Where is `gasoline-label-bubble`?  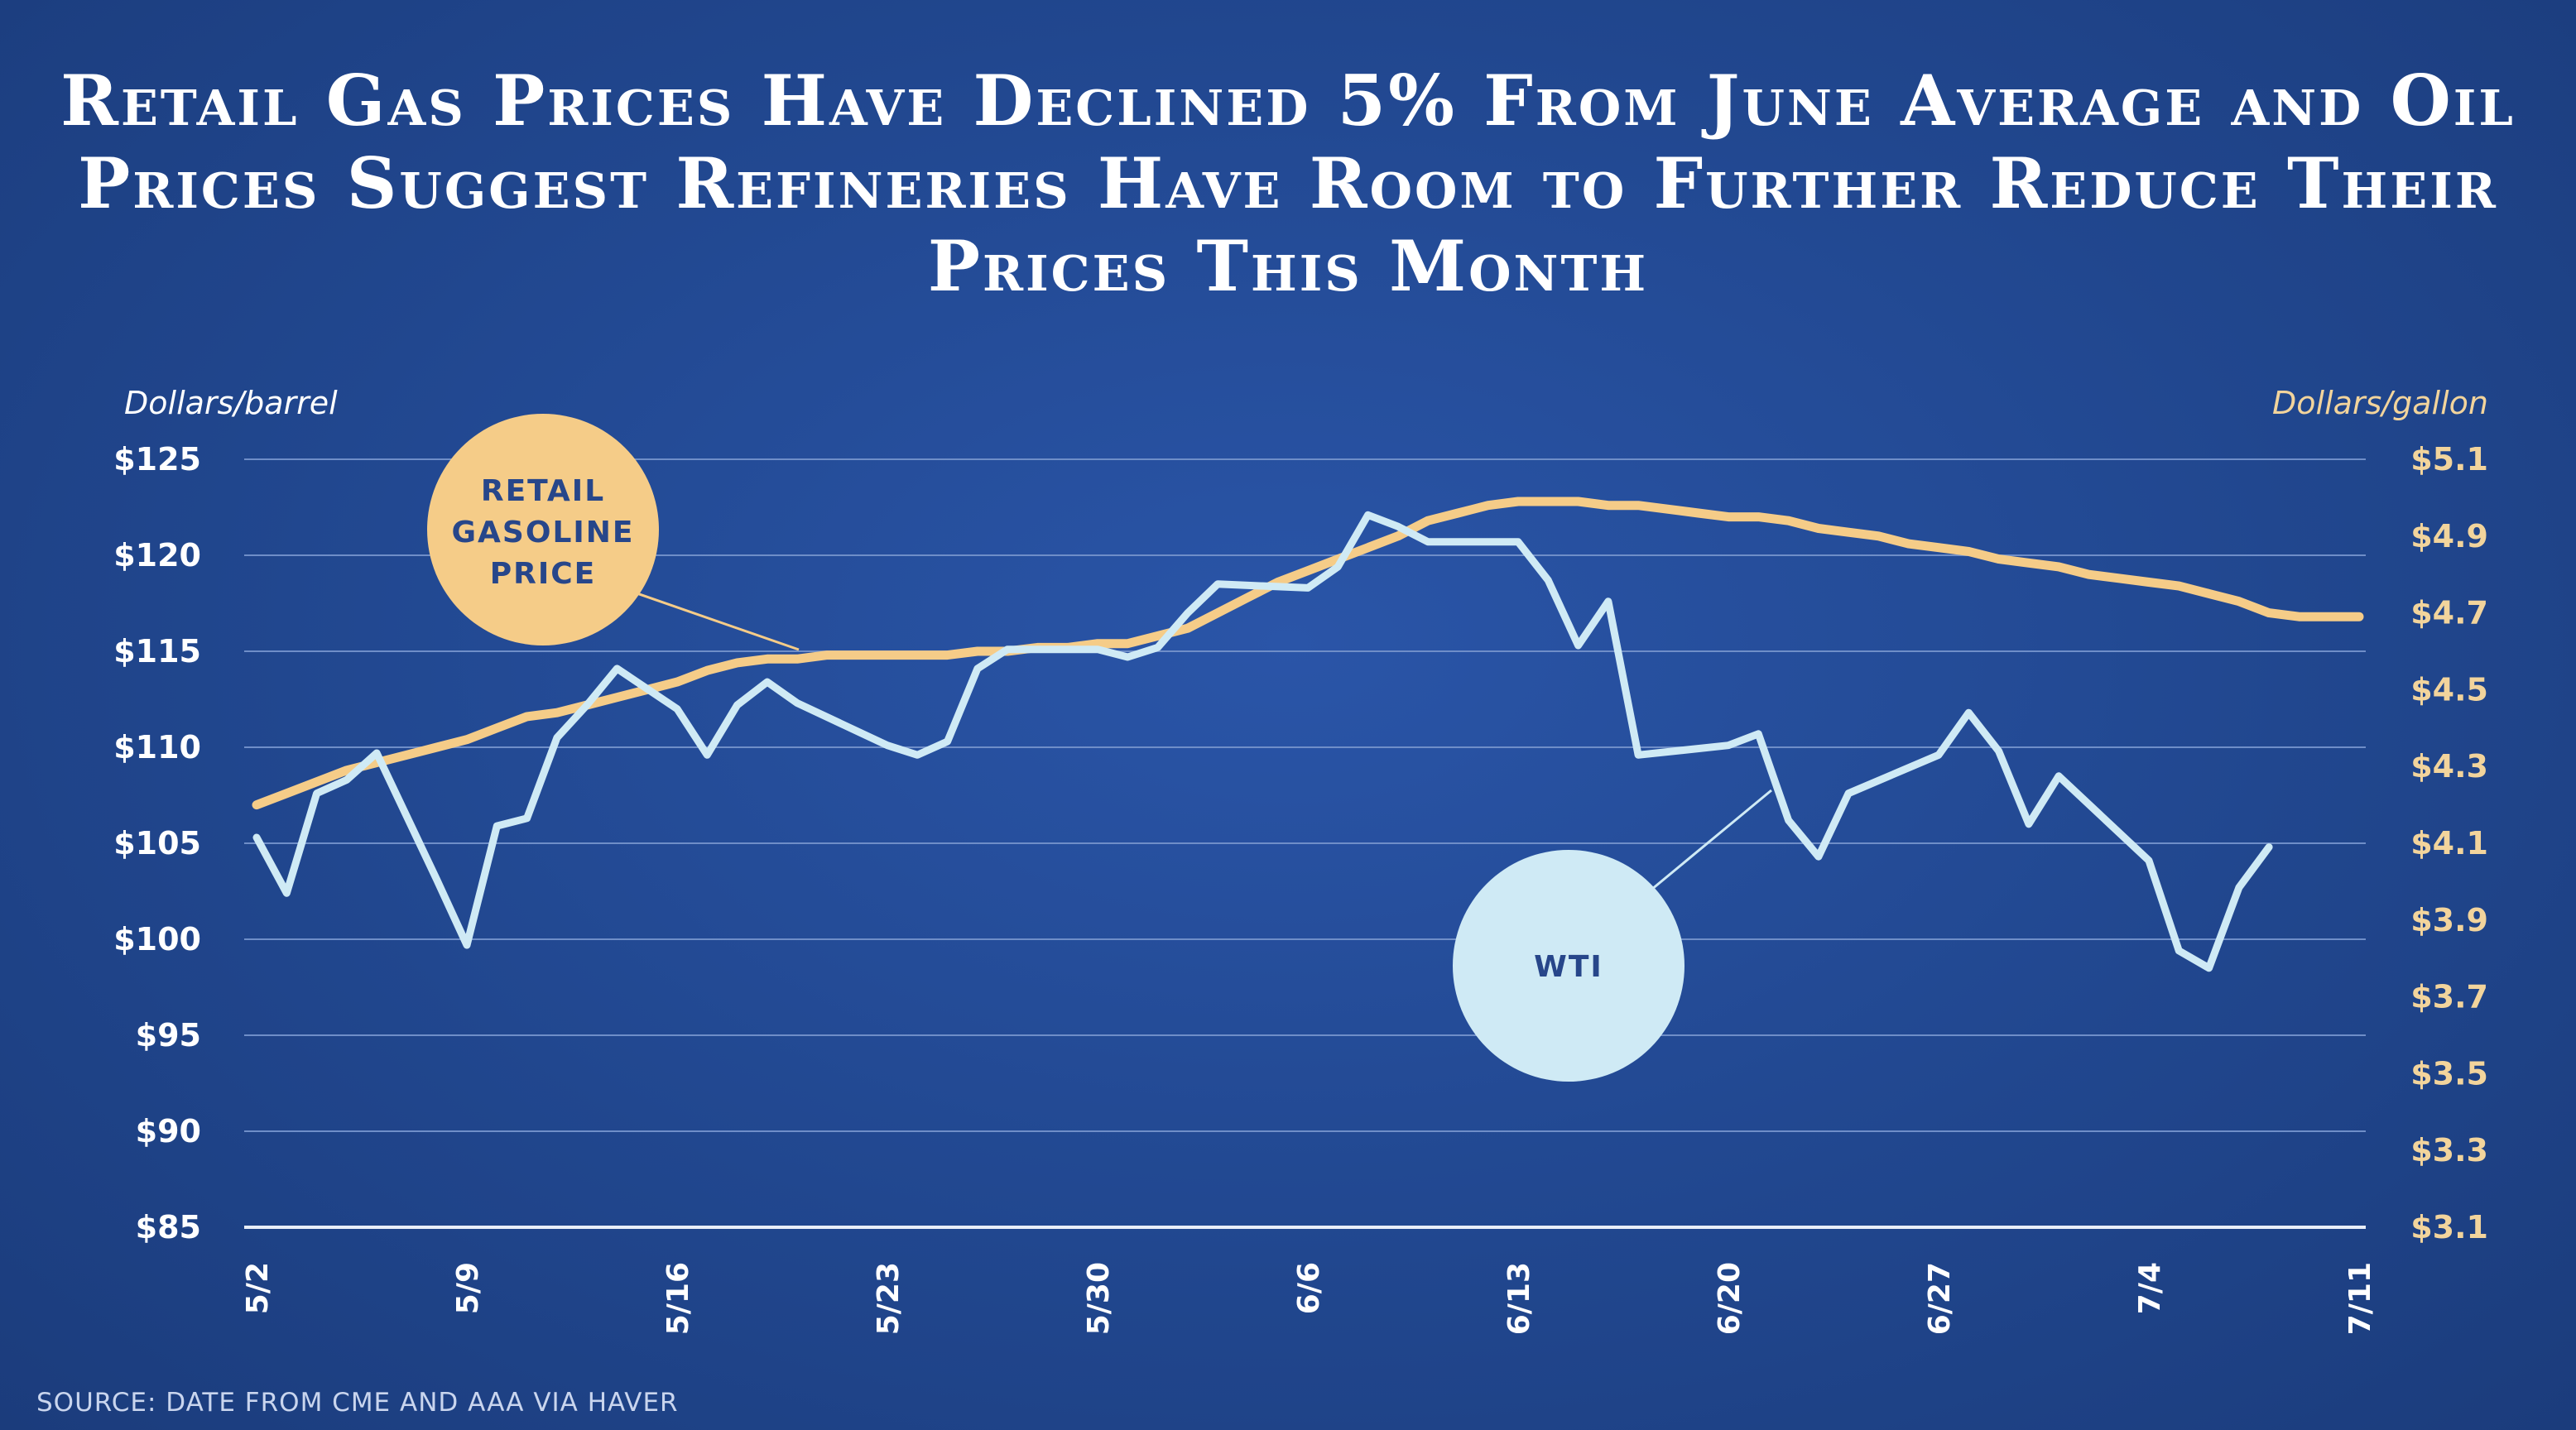 gasoline-label-bubble is located at coordinates (543, 529).